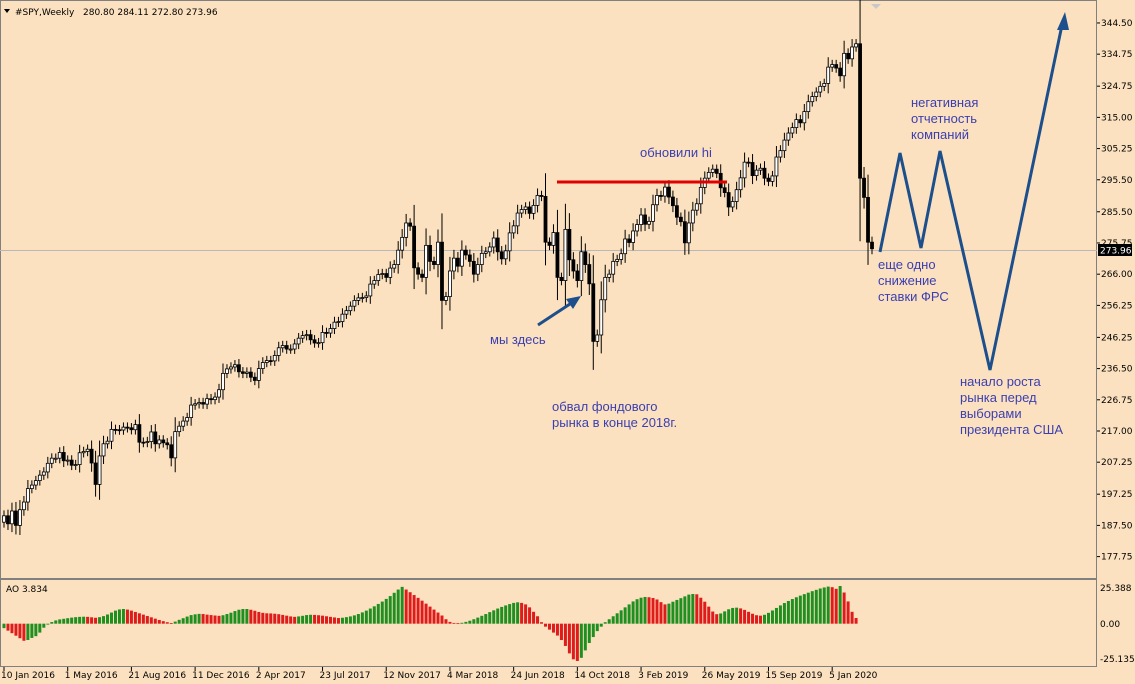  I want to click on symbol-menu-icon, so click(7, 11).